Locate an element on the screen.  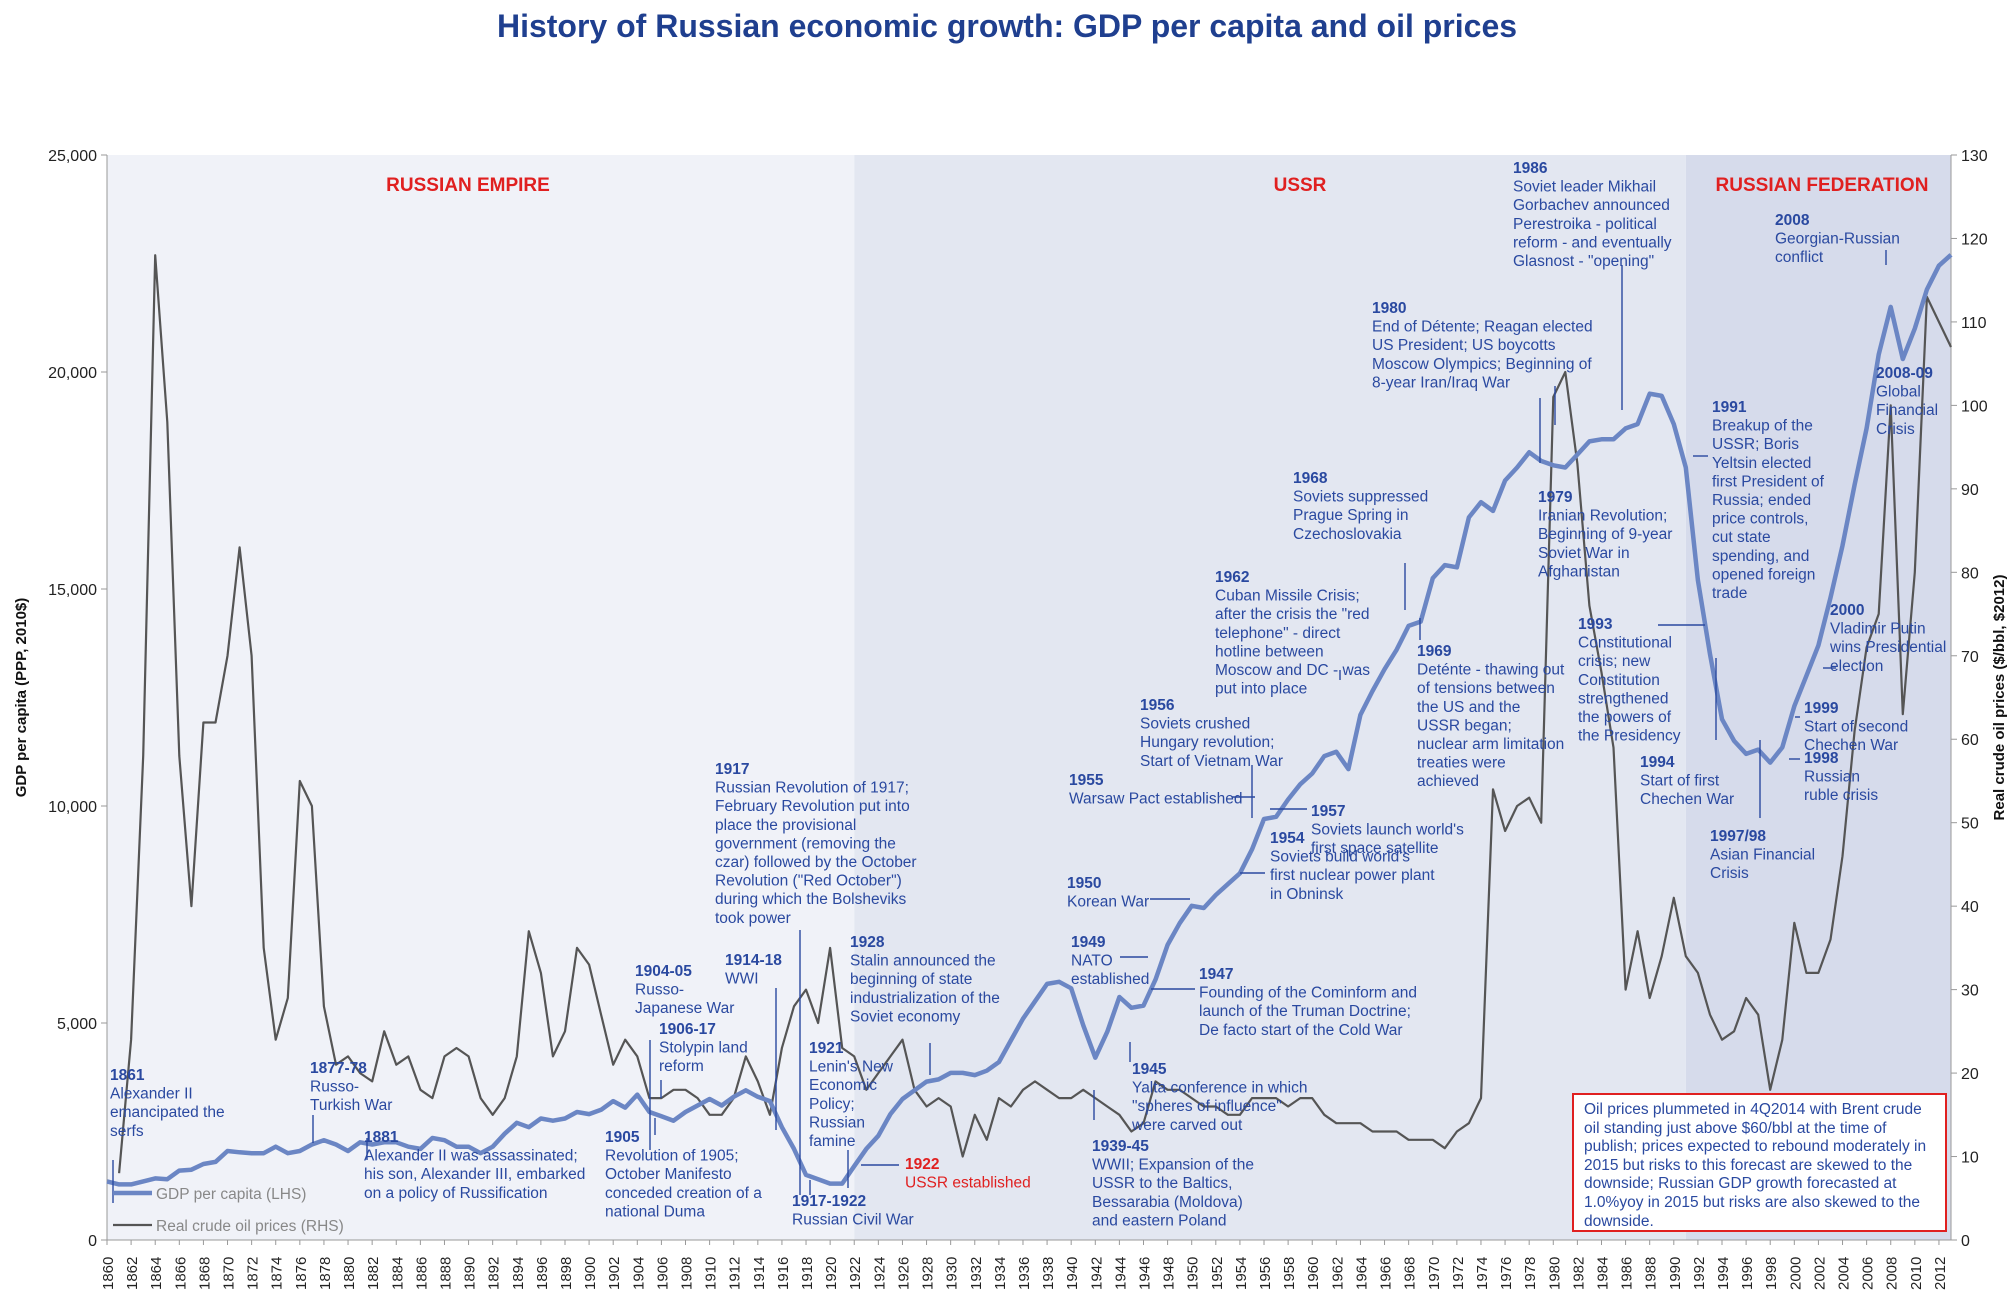
y-tick-label-right: 30 is located at coordinates (1970, 991).